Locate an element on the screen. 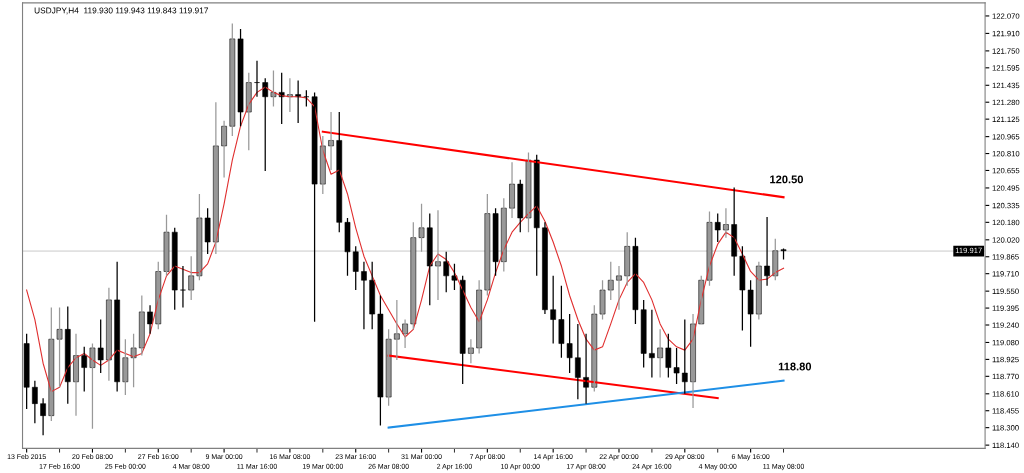  annotation: 120.50 is located at coordinates (786, 179).